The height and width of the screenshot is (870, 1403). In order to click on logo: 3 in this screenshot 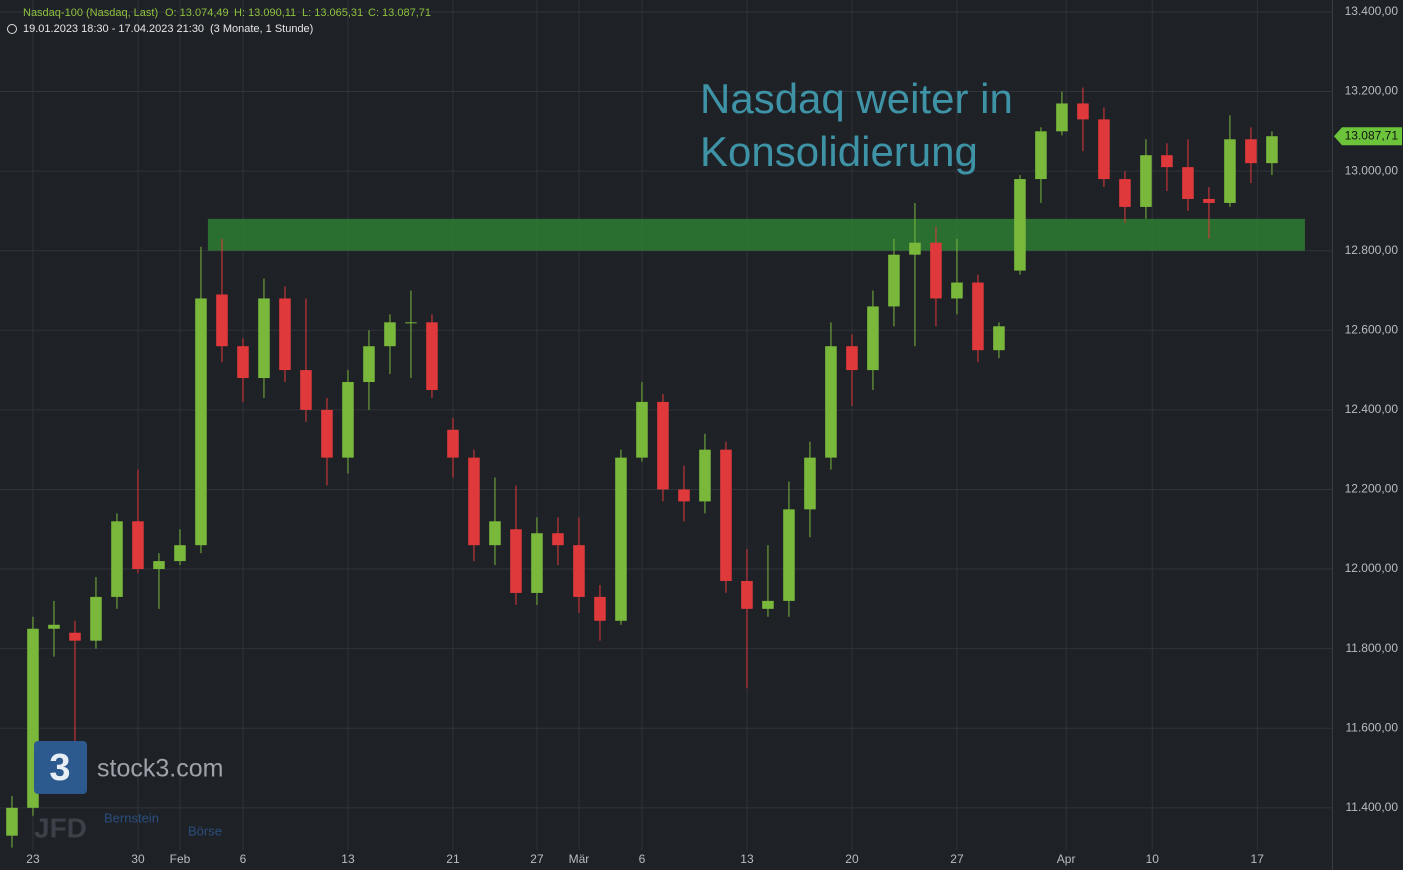, I will do `click(59, 768)`.